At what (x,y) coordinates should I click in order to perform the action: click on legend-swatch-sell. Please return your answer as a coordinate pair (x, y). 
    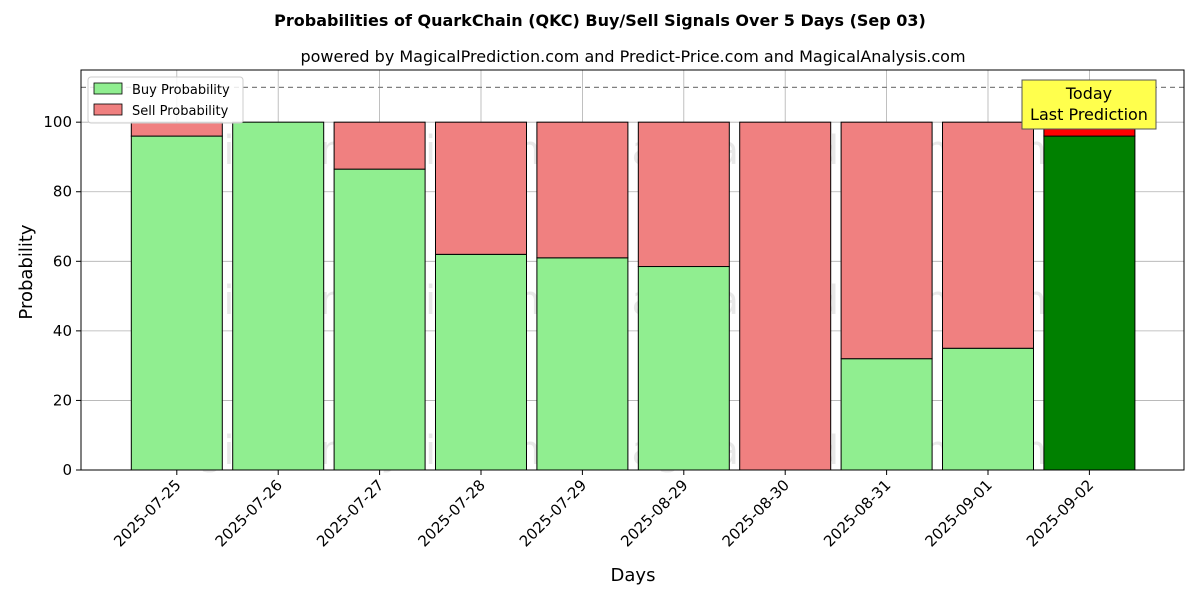
    Looking at the image, I should click on (108, 109).